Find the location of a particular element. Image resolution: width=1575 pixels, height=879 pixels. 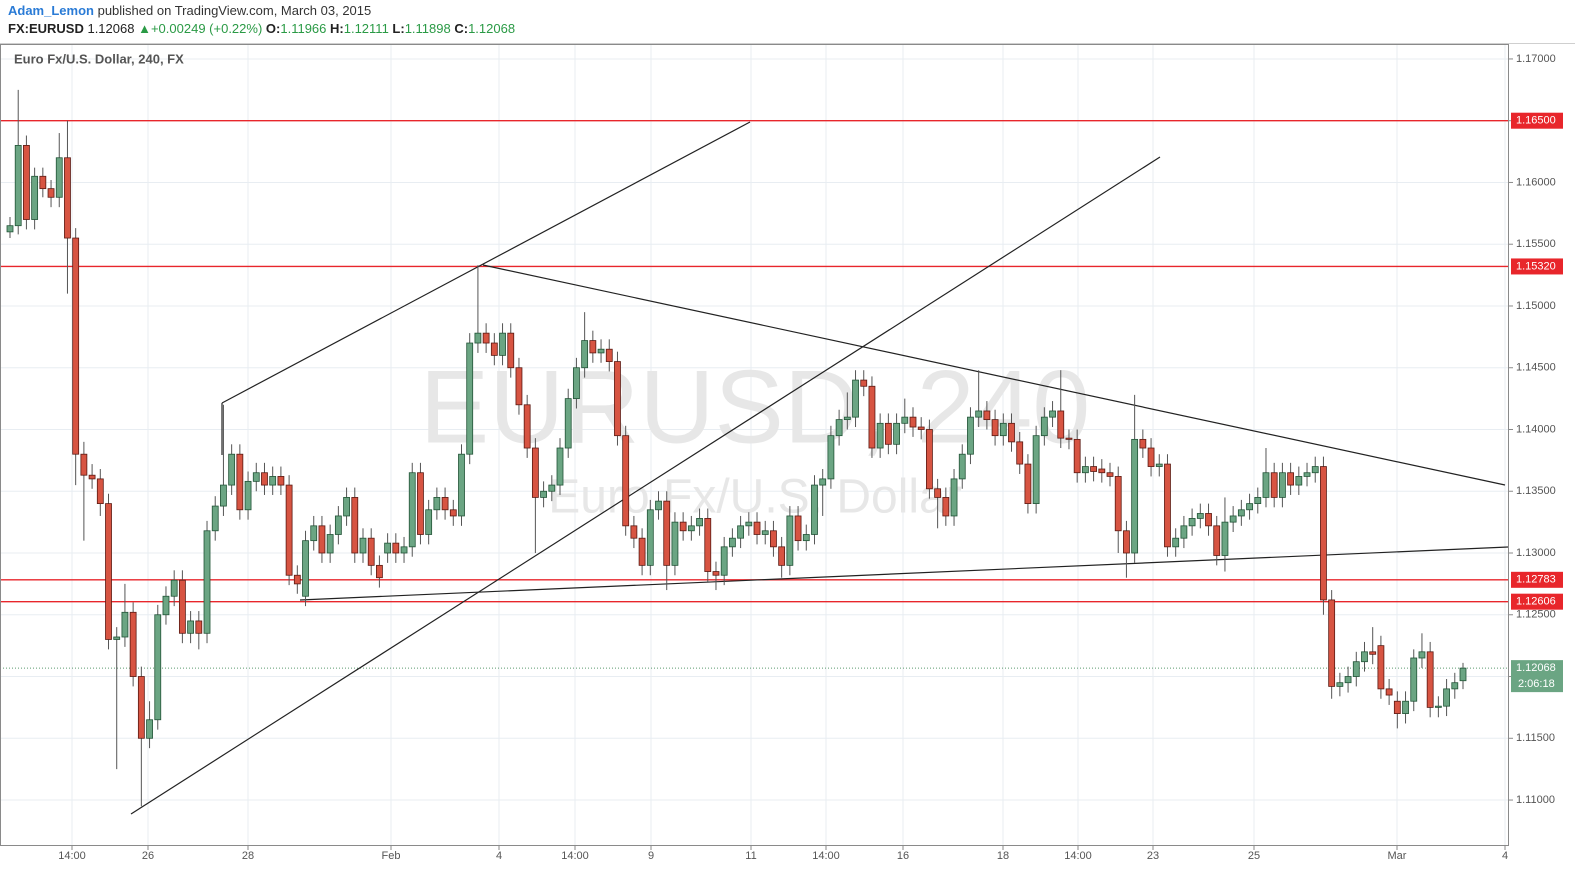

y-tick-label: 1.14000 is located at coordinates (1536, 429).